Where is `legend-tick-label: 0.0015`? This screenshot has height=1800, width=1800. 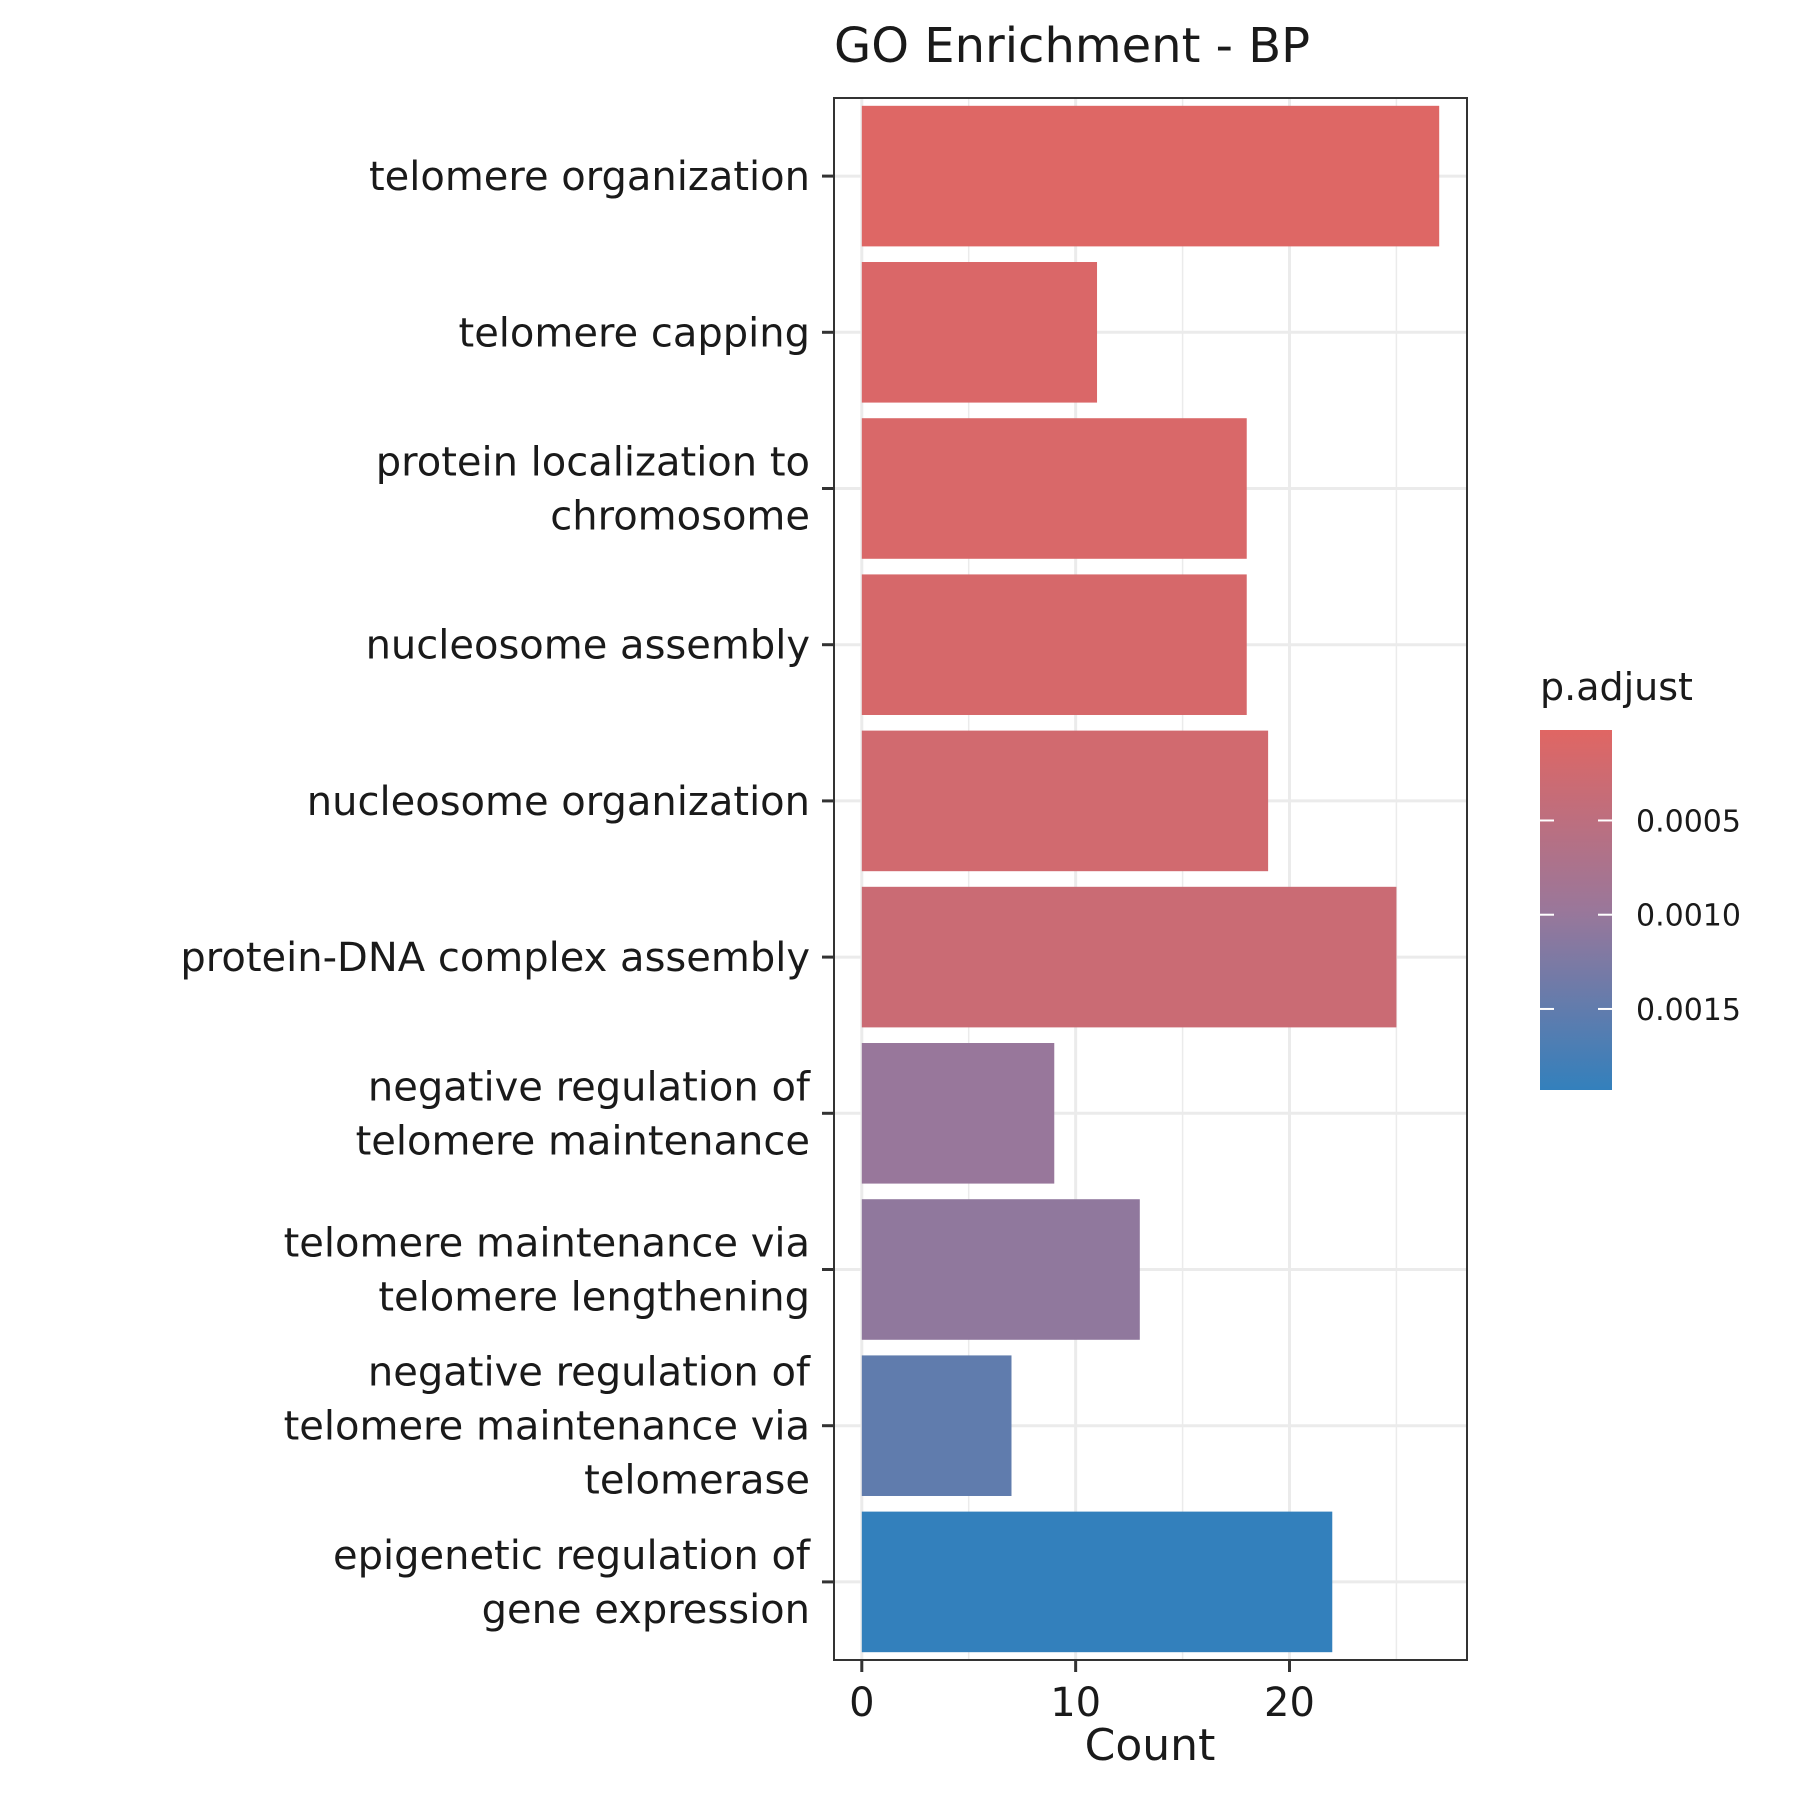
legend-tick-label: 0.0015 is located at coordinates (1688, 1010).